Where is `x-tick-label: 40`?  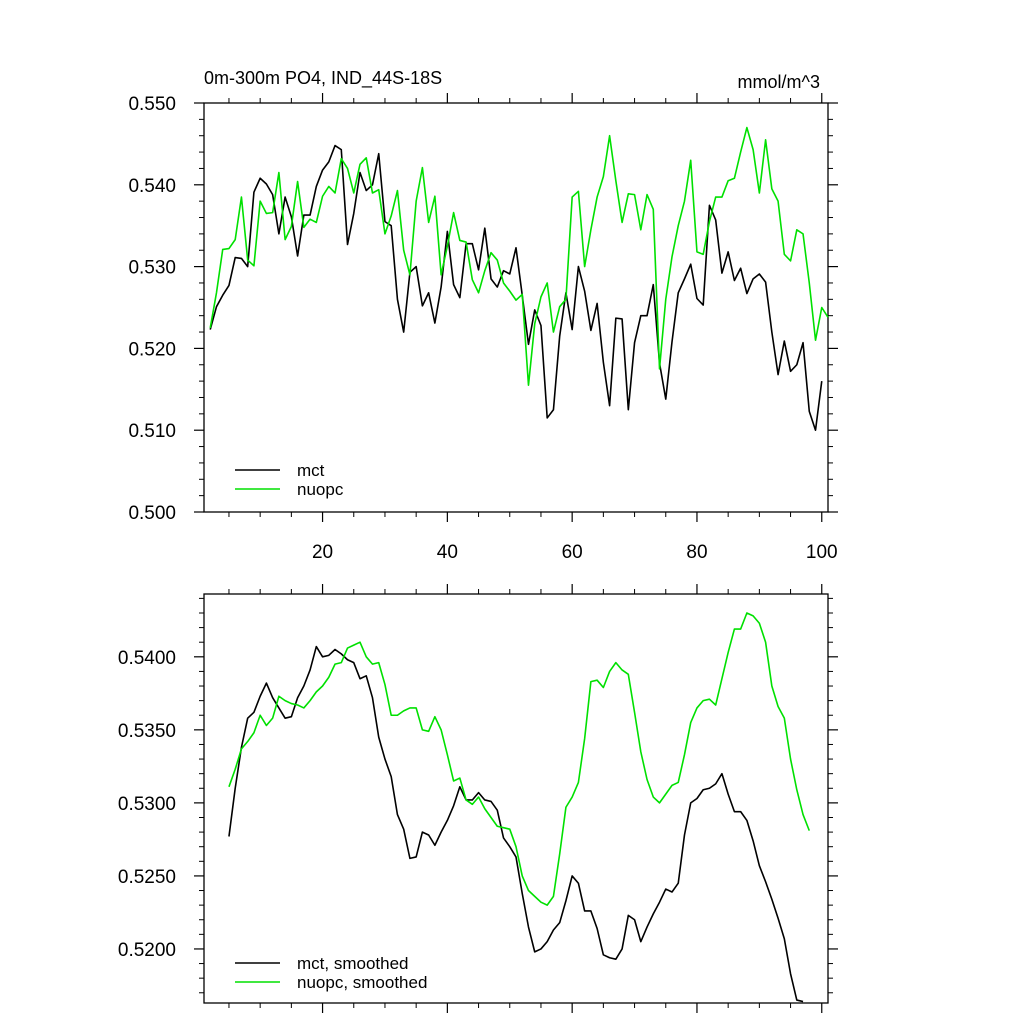
x-tick-label: 40 is located at coordinates (447, 552).